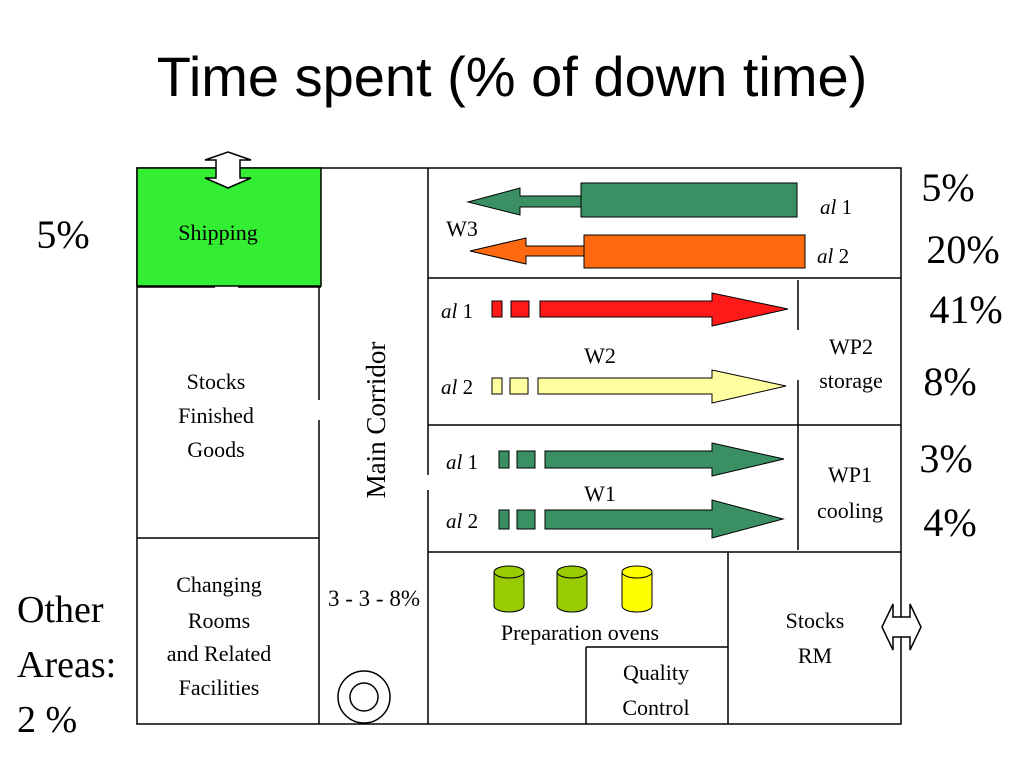  Describe the element at coordinates (901, 627) in the screenshot. I see `double-arrow-horizontal-icon` at that location.